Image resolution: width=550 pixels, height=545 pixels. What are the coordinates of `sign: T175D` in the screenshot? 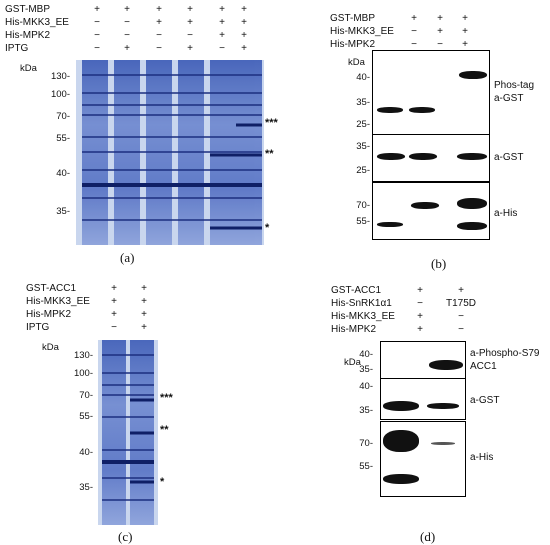 It's located at (461, 303).